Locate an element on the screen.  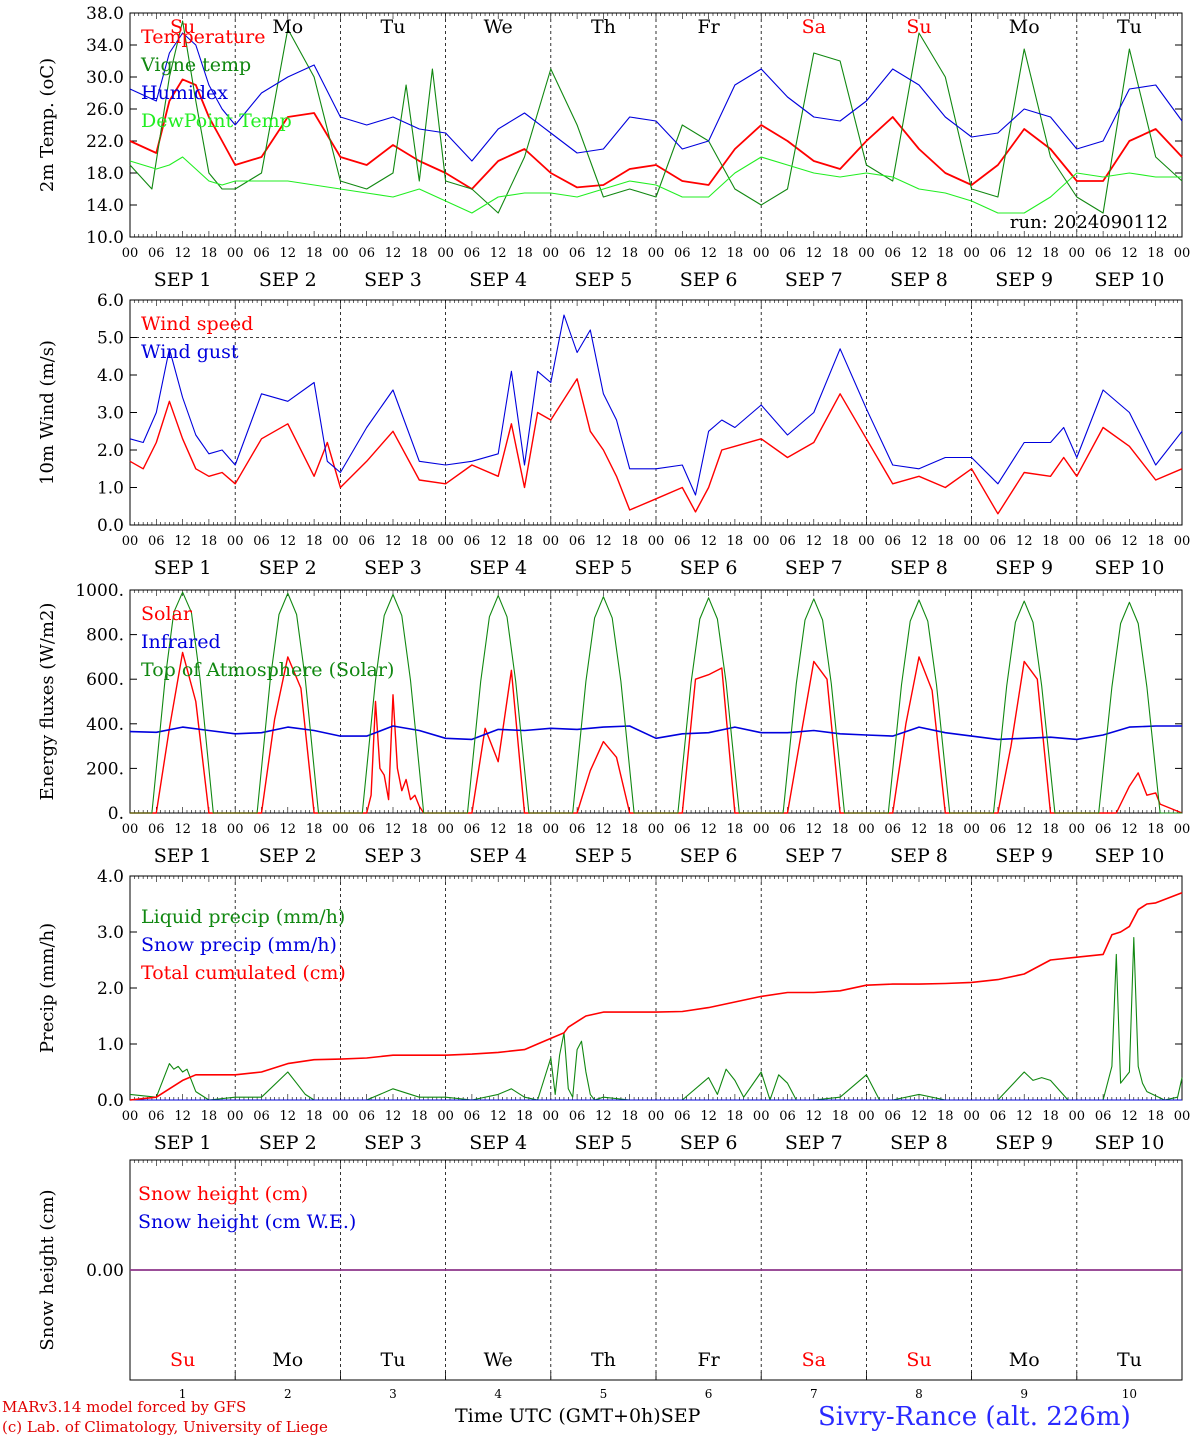
weekday-label-top: Mo is located at coordinates (1024, 27).